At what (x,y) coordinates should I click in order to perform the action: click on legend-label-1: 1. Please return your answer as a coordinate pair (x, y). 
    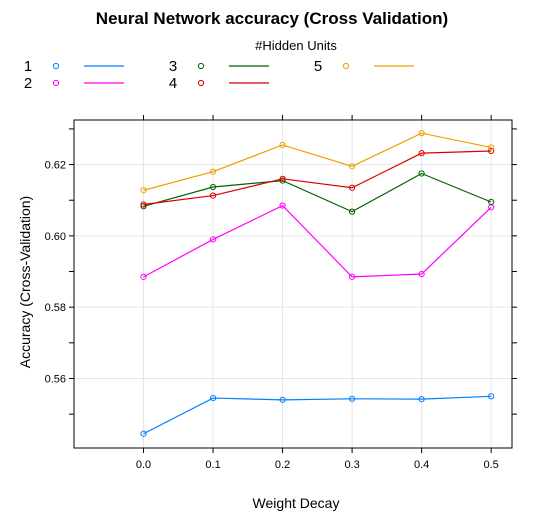
    Looking at the image, I should click on (28, 66).